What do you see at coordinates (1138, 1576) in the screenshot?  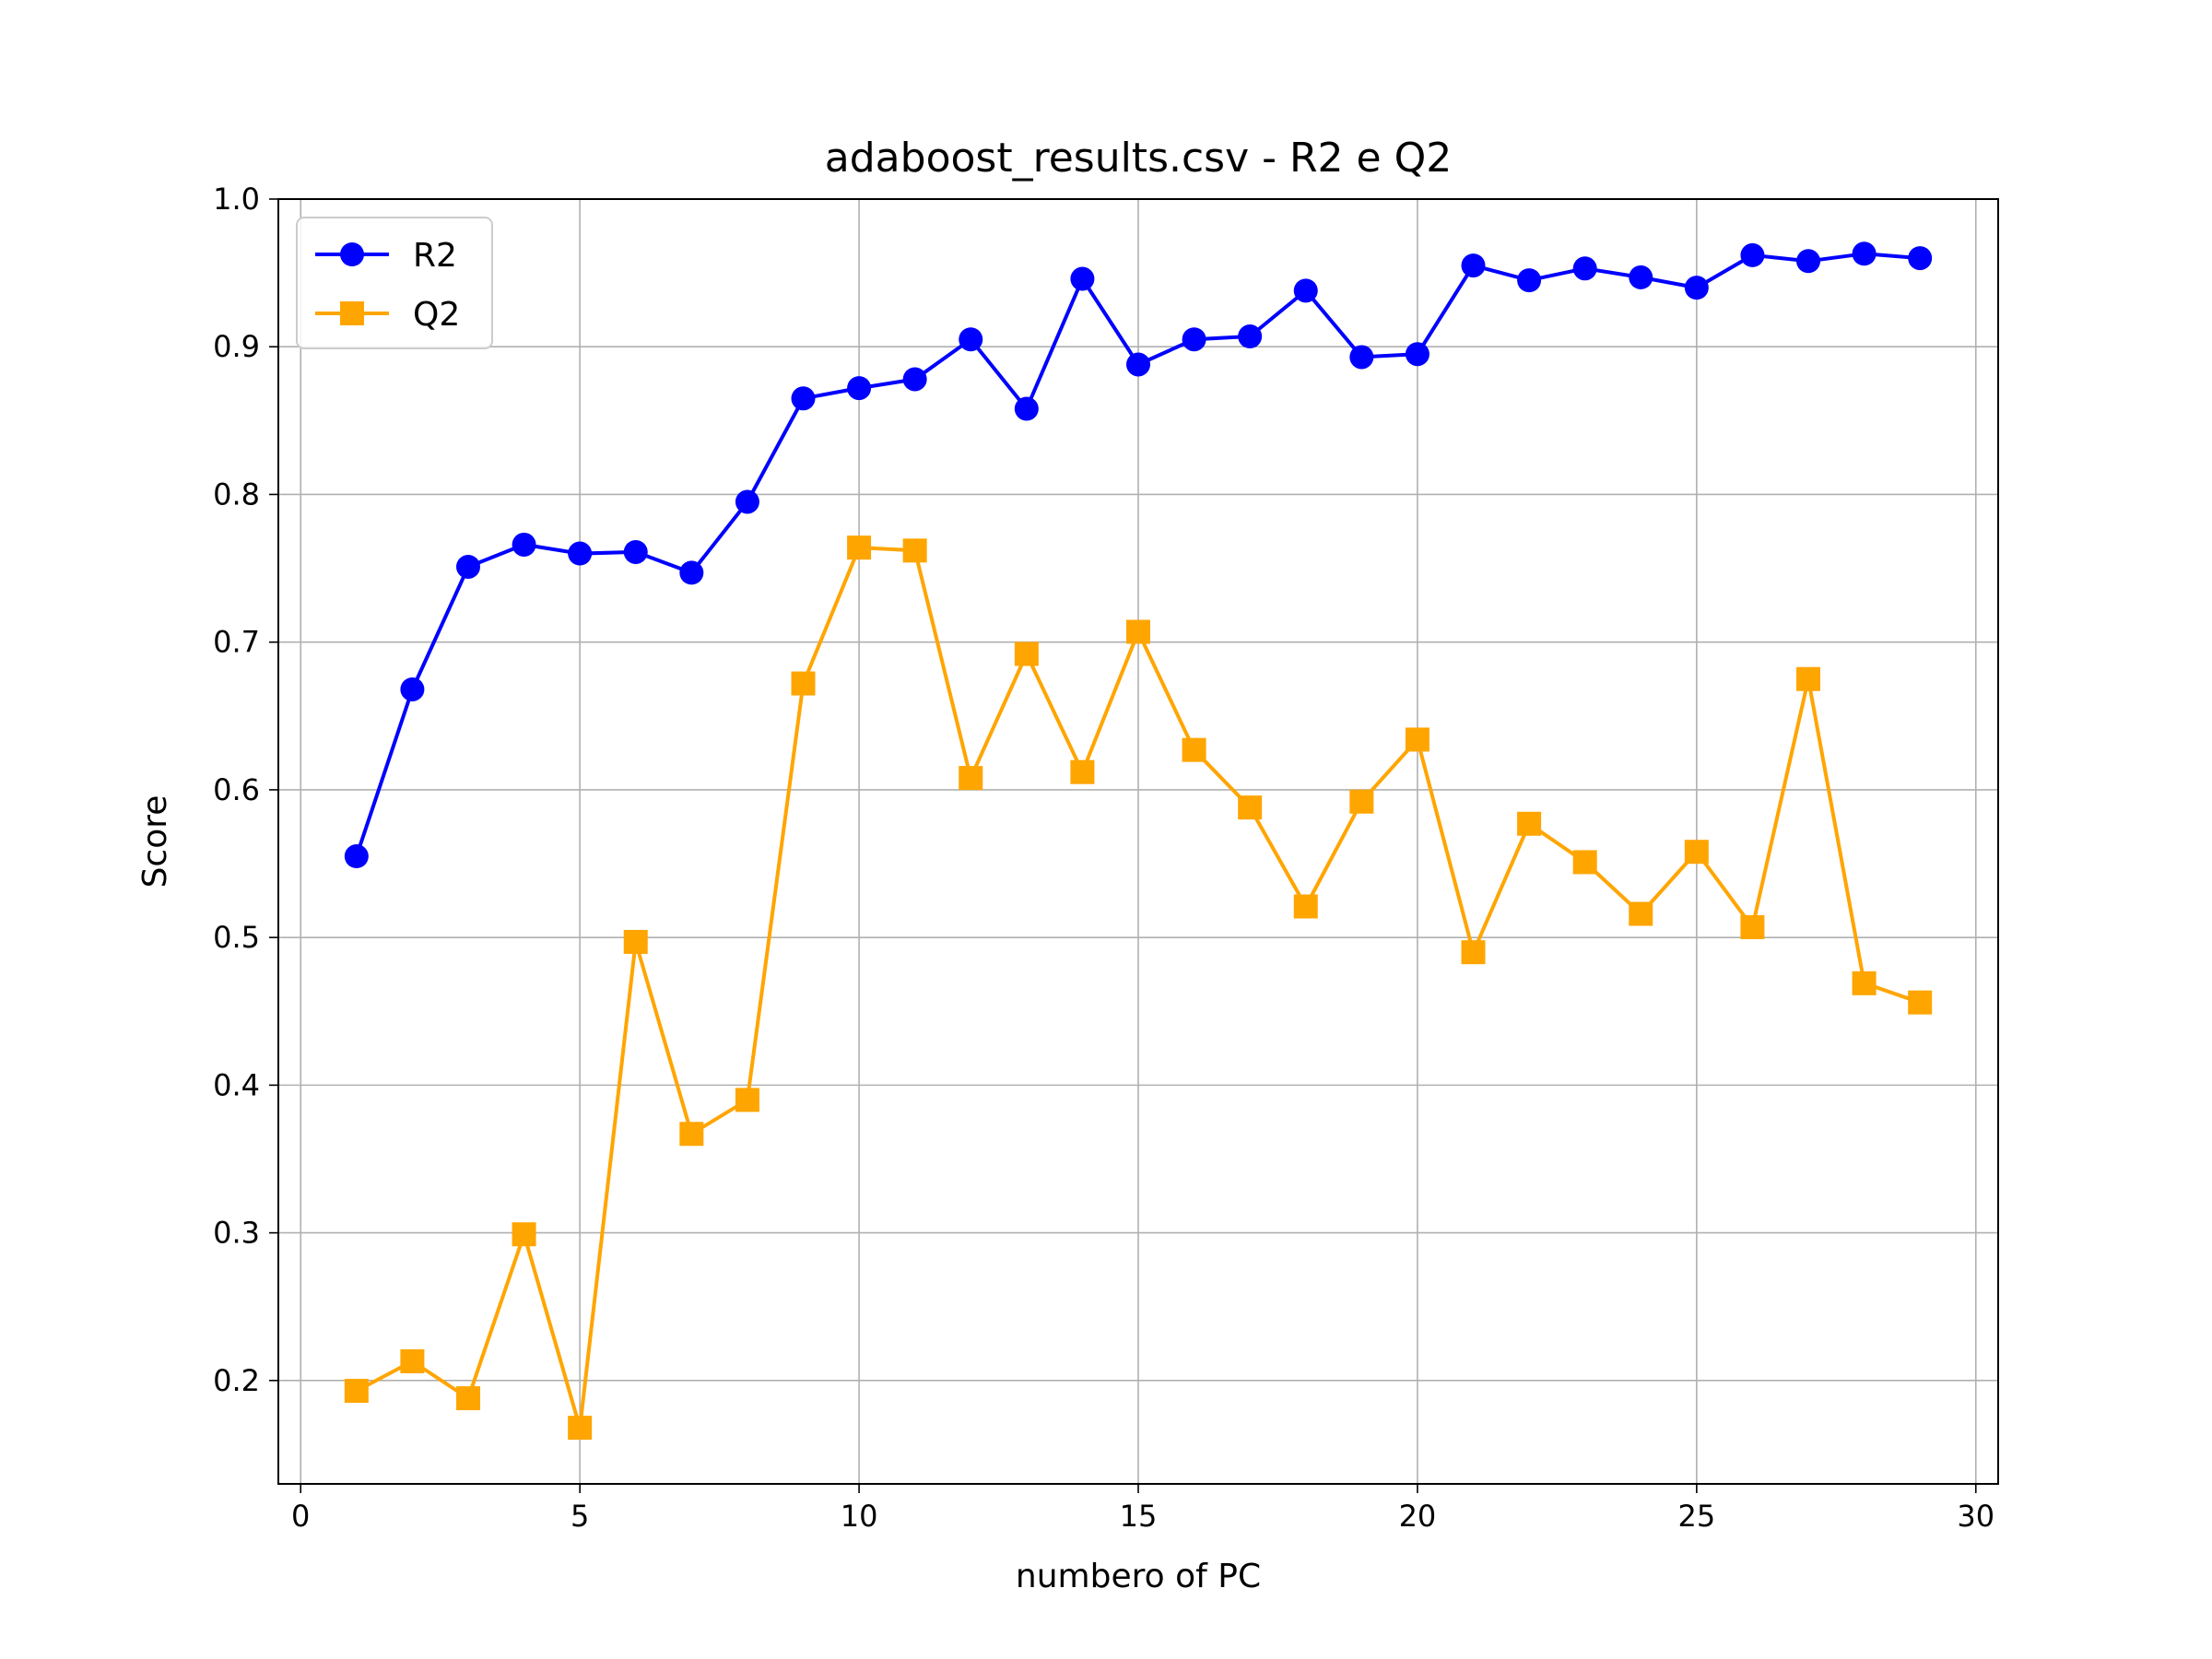 I see `x-axis-label: numbero of PC` at bounding box center [1138, 1576].